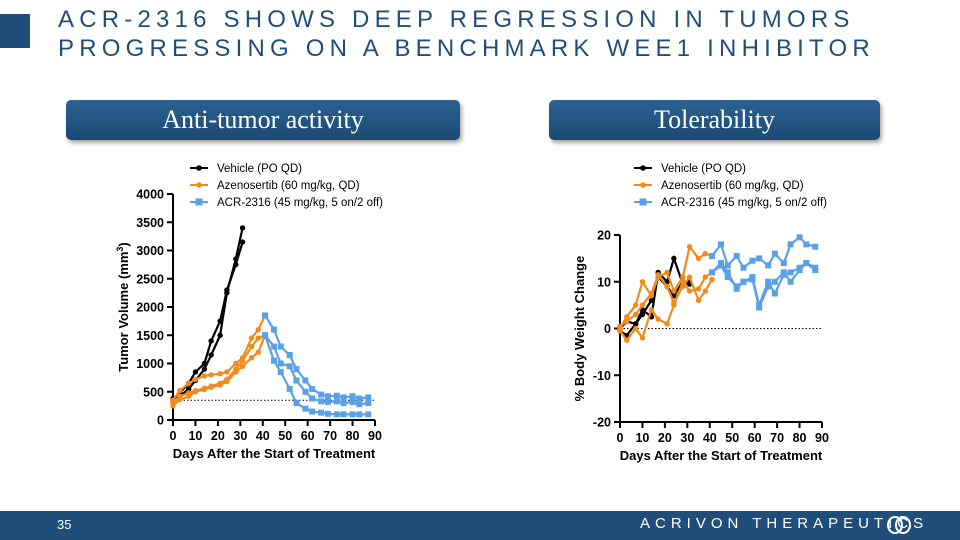 This screenshot has height=540, width=960. Describe the element at coordinates (899, 525) in the screenshot. I see `company-logo-icon` at that location.